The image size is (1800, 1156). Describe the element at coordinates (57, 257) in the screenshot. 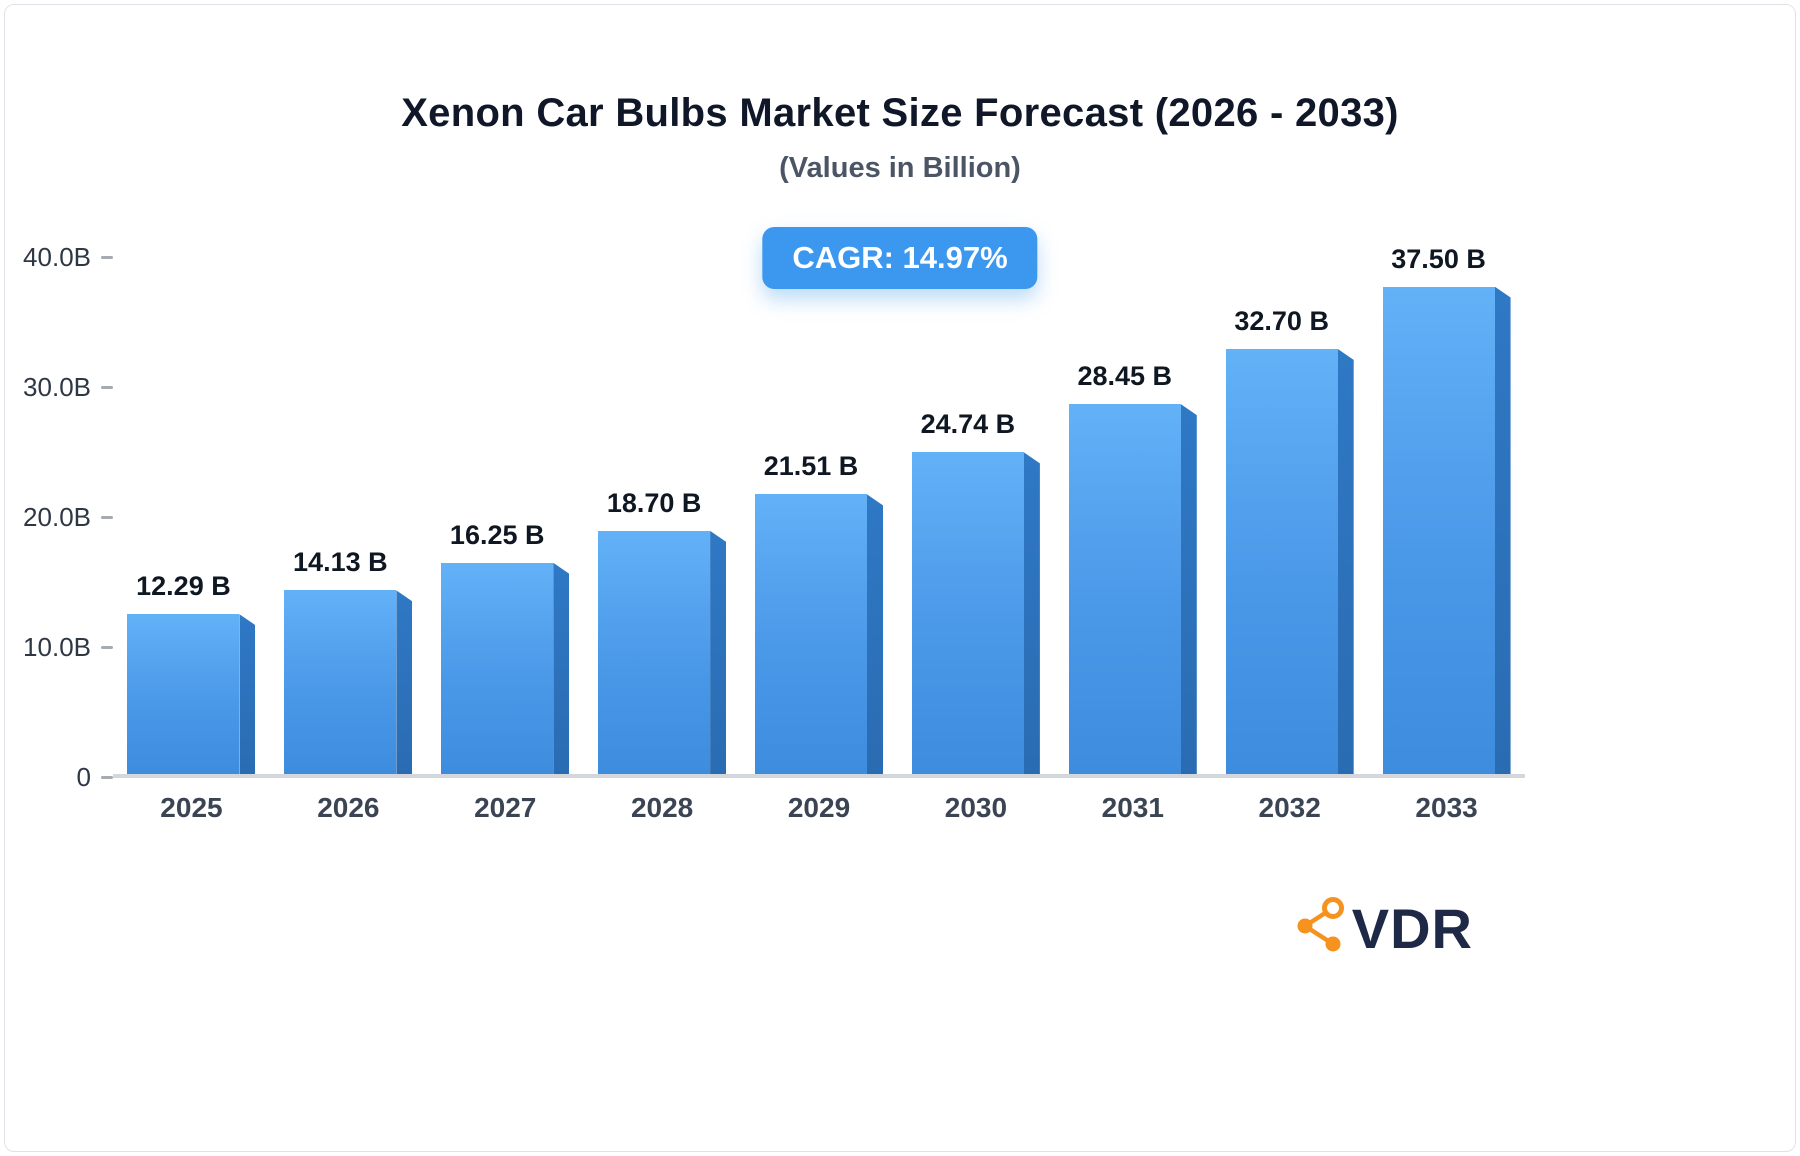

I see `y-tick-label: 40.0B` at that location.